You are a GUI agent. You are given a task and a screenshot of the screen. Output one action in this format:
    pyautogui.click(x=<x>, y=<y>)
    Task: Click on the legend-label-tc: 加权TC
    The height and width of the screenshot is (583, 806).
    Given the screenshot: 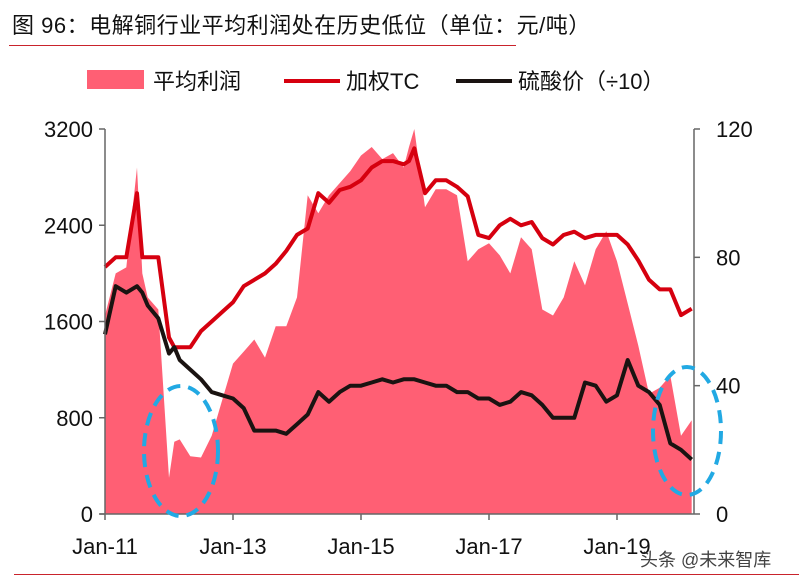 What is the action you would take?
    pyautogui.click(x=382, y=81)
    